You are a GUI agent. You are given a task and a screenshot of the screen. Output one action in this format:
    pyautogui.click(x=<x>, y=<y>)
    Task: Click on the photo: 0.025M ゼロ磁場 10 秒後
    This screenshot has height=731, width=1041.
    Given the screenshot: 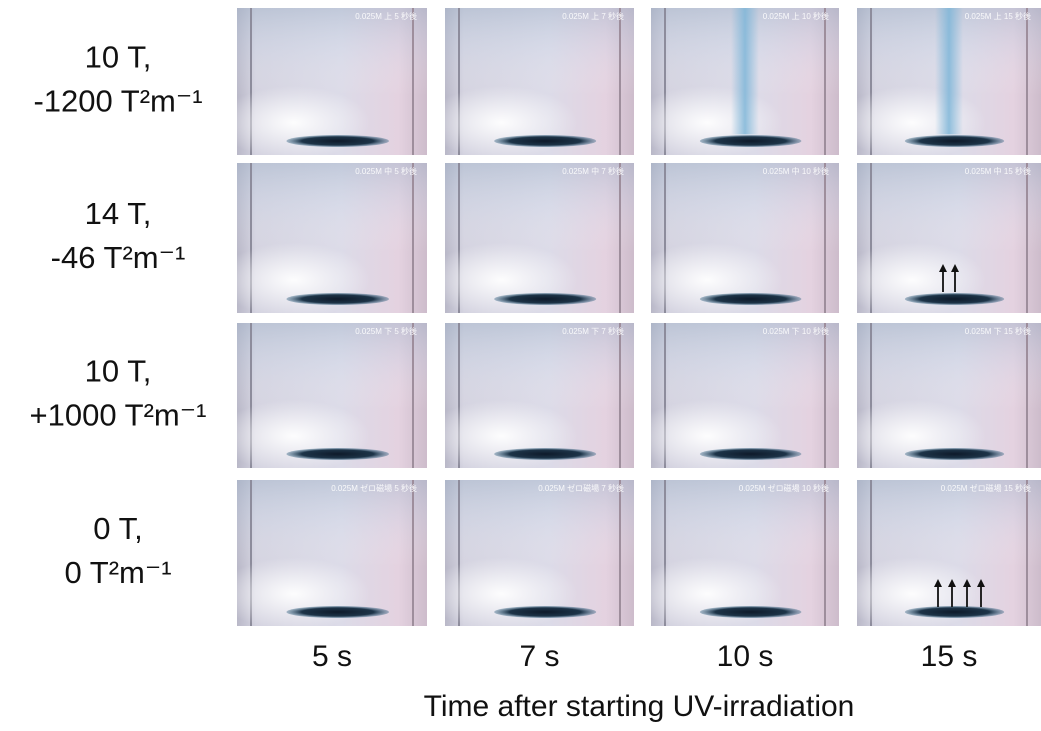 What is the action you would take?
    pyautogui.click(x=735, y=555)
    